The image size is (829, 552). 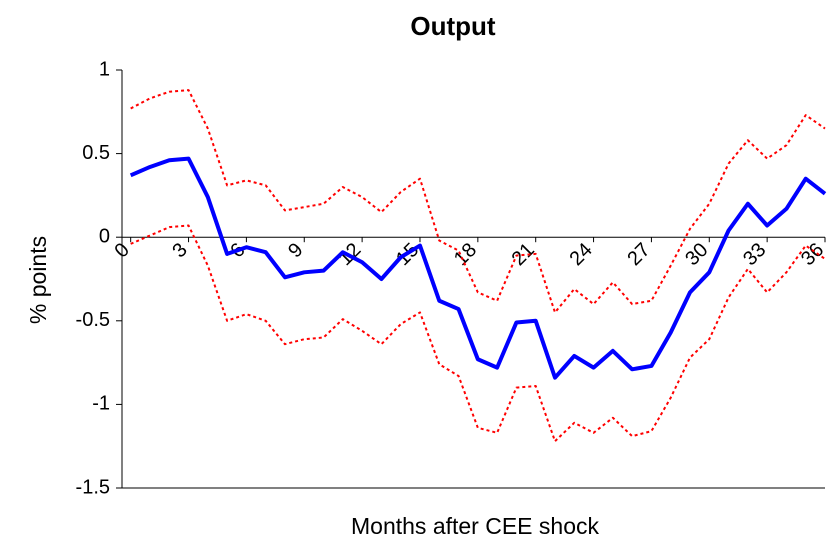 I want to click on y-tick-label: 1, so click(x=104, y=69).